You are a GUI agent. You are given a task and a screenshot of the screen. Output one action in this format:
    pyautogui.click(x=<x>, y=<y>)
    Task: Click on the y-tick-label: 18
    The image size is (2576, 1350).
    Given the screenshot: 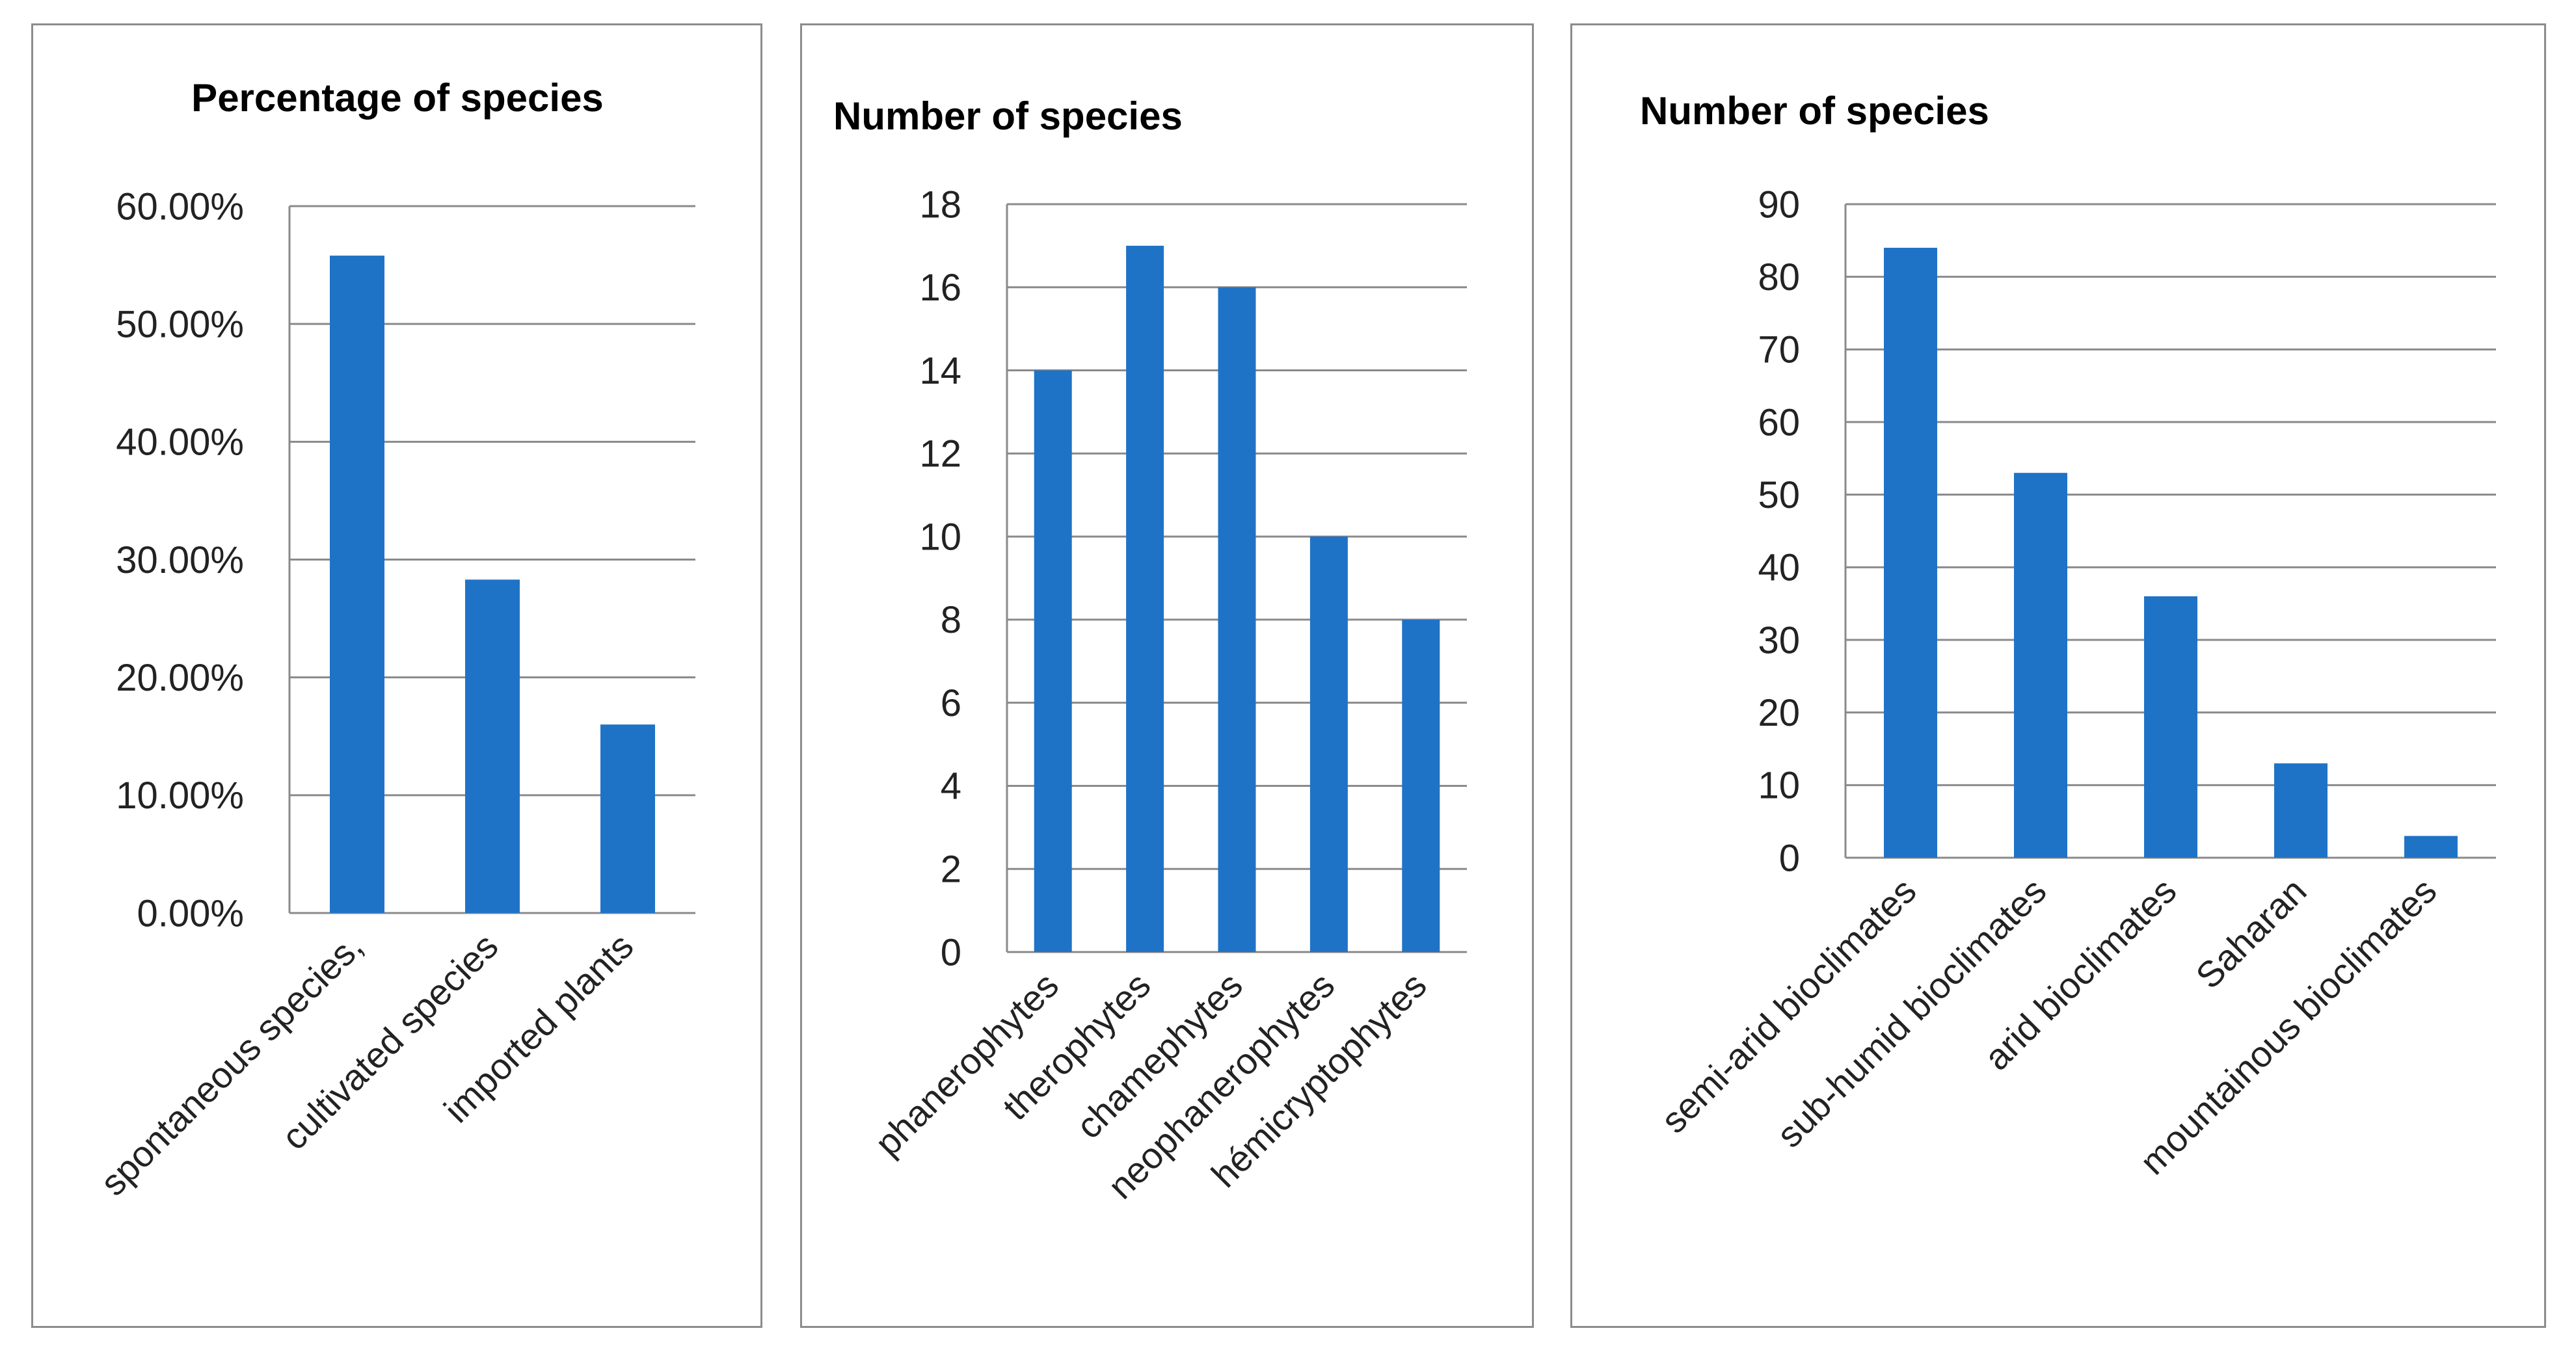 What is the action you would take?
    pyautogui.click(x=940, y=204)
    